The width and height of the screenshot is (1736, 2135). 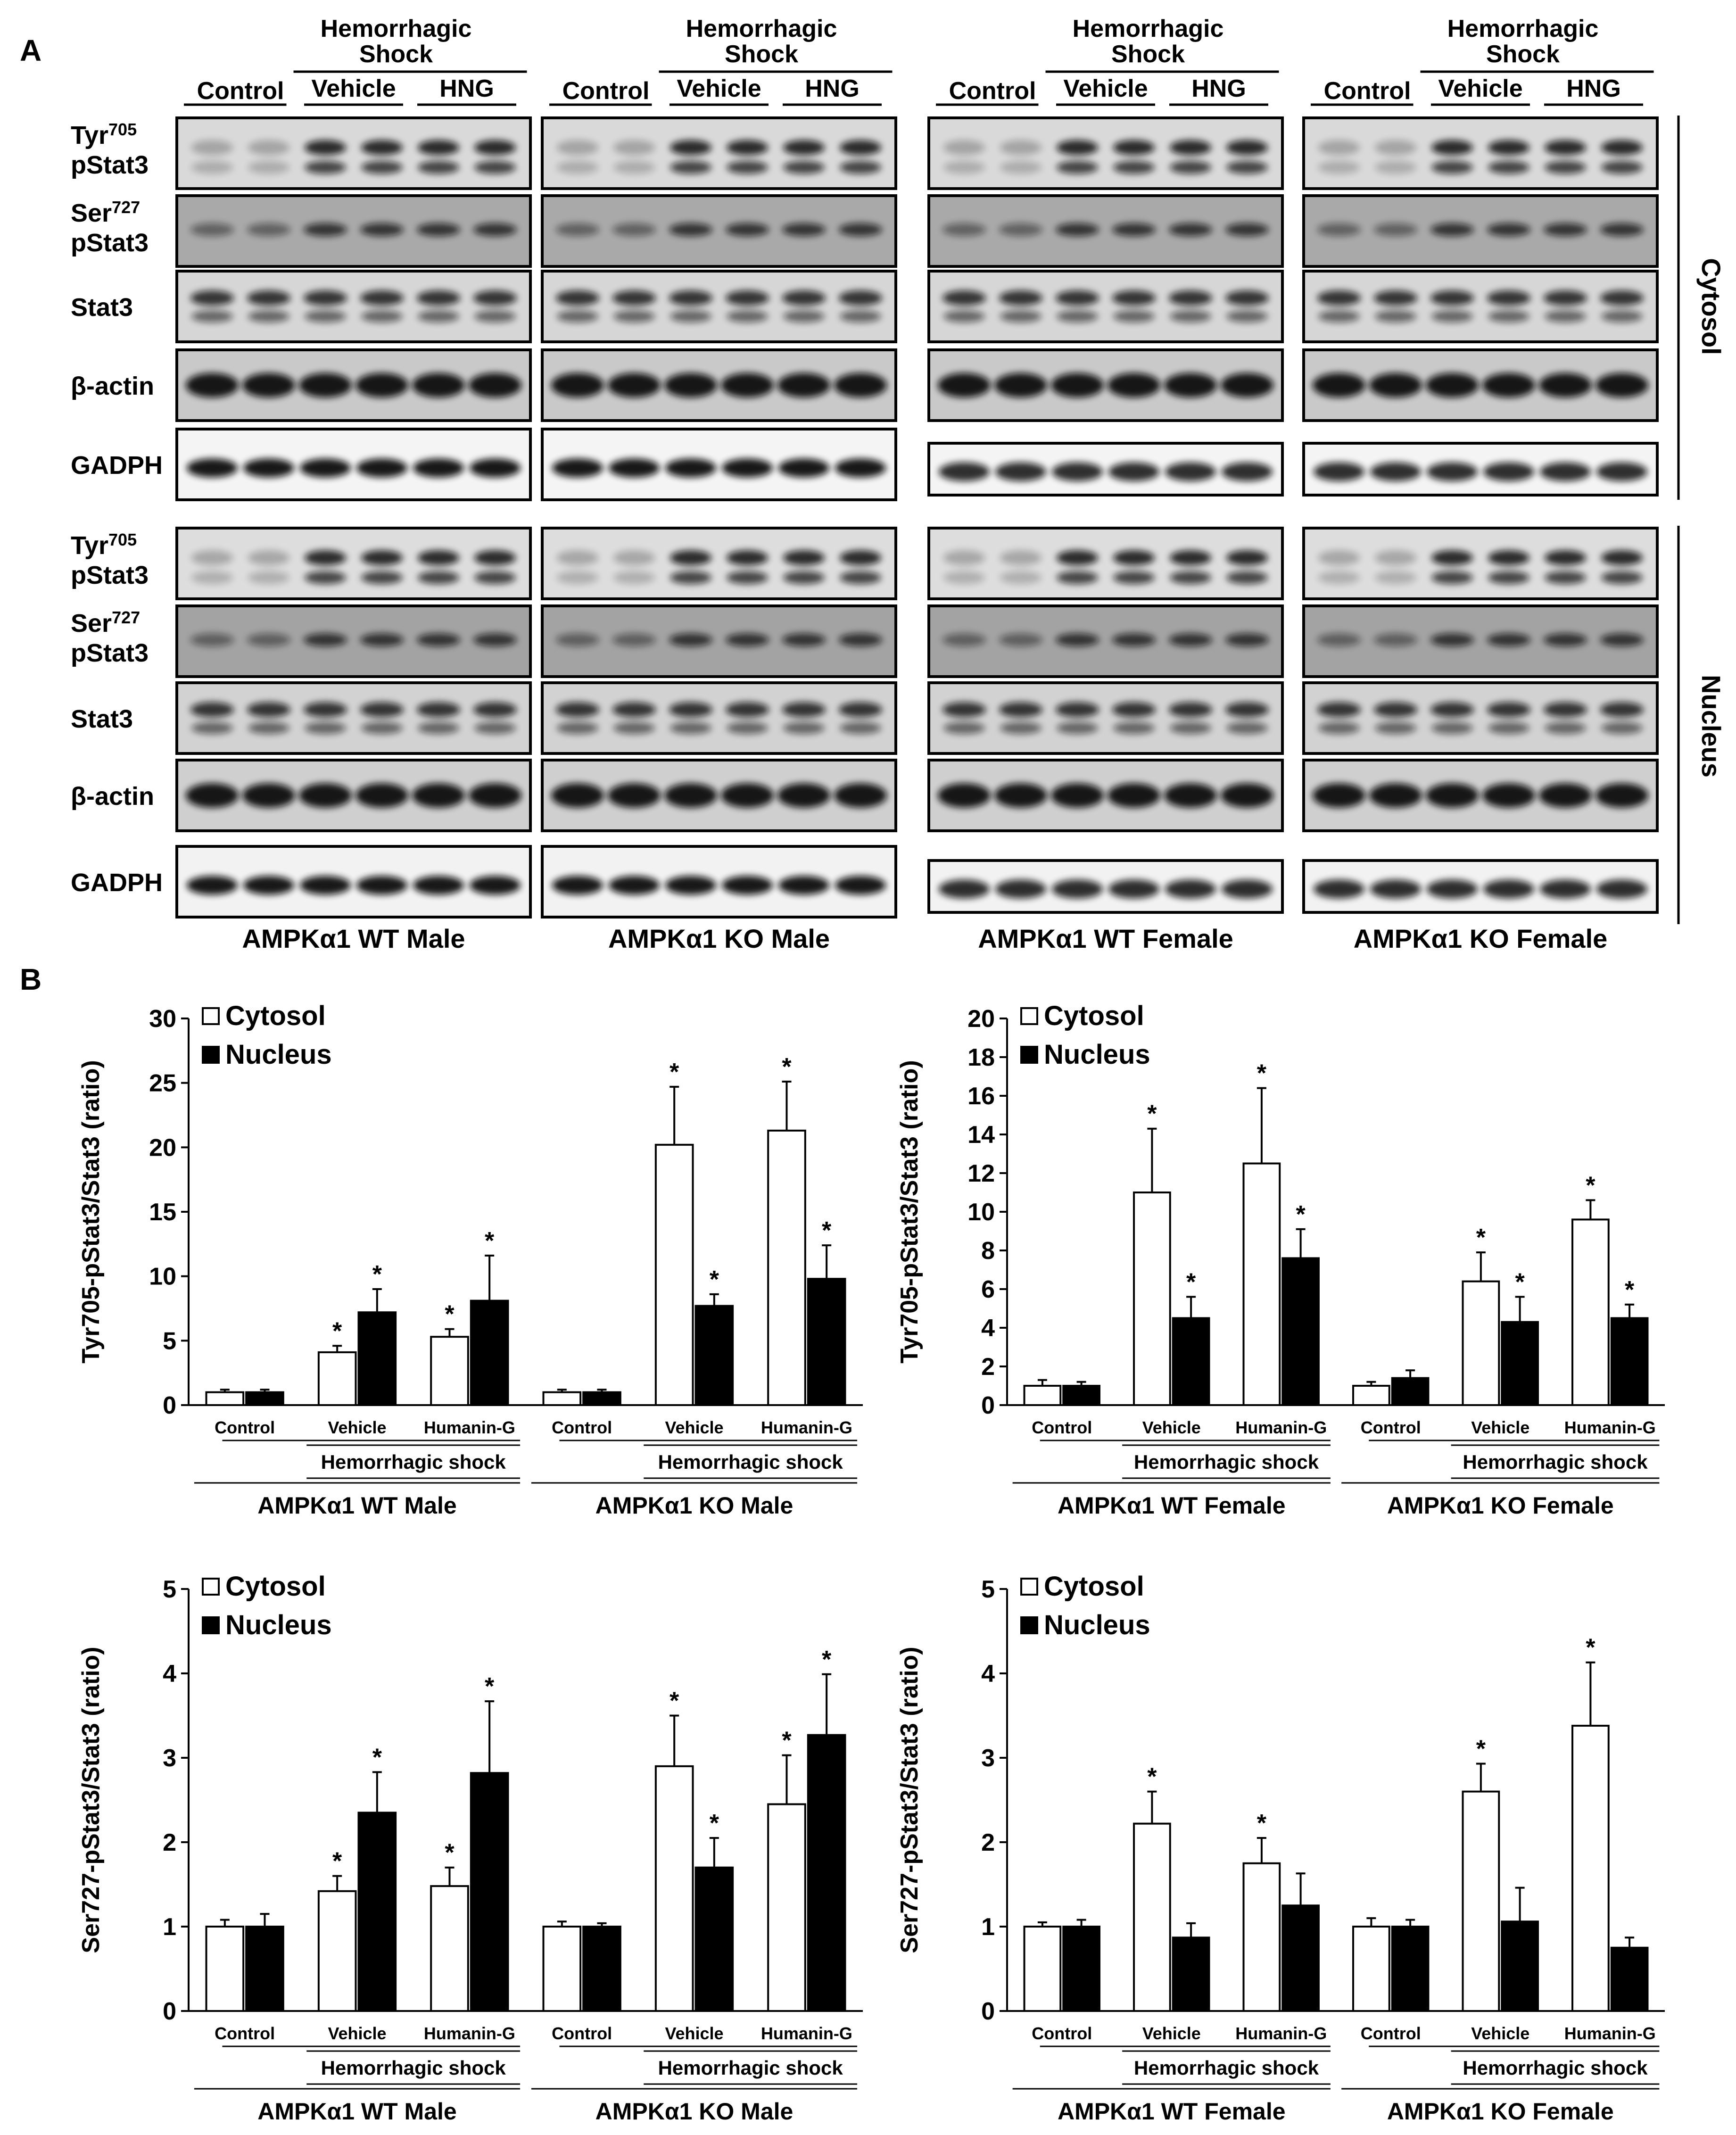 I want to click on y-tick-label: 0, so click(x=988, y=1405).